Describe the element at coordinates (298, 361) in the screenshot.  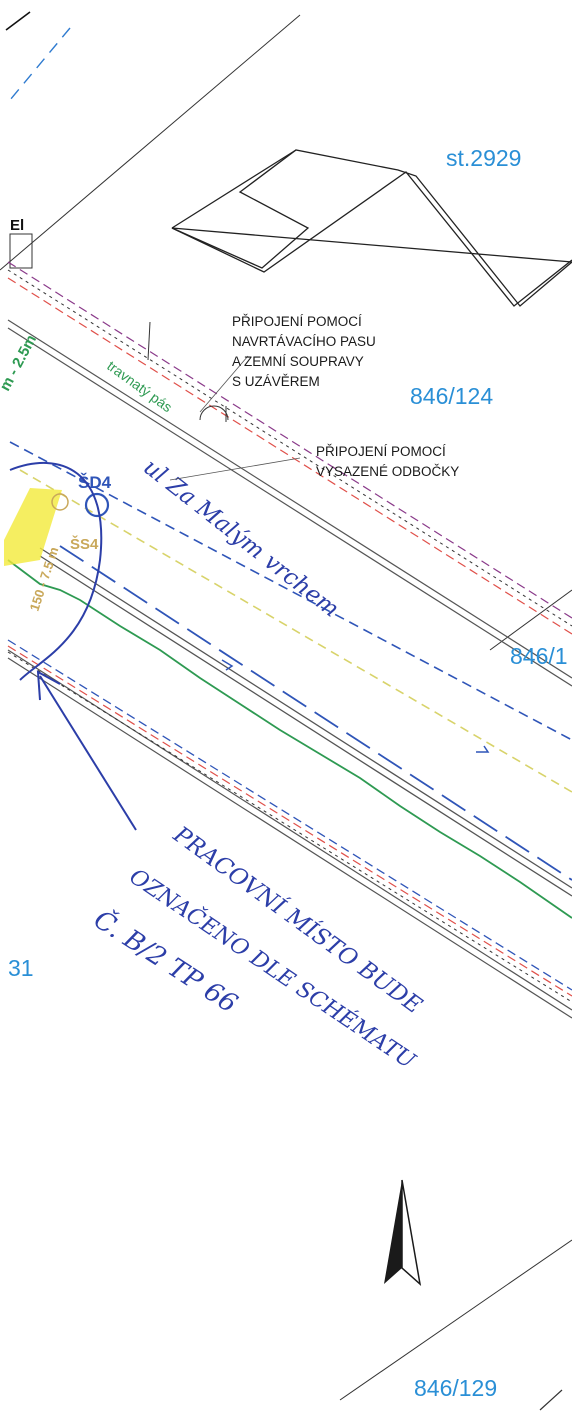
I see `note-line: A ZEMNÍ SOUPRAVY` at that location.